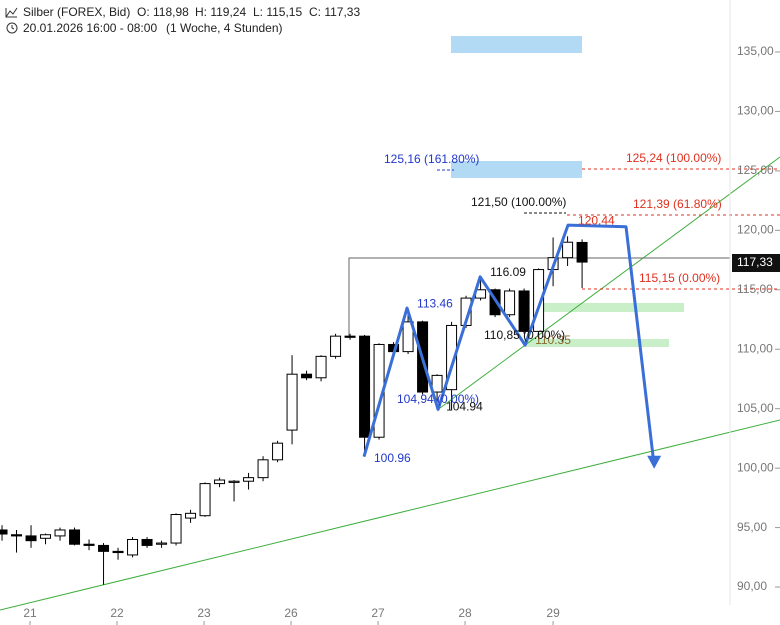  I want to click on zigzag-label: 100.96, so click(392, 458).